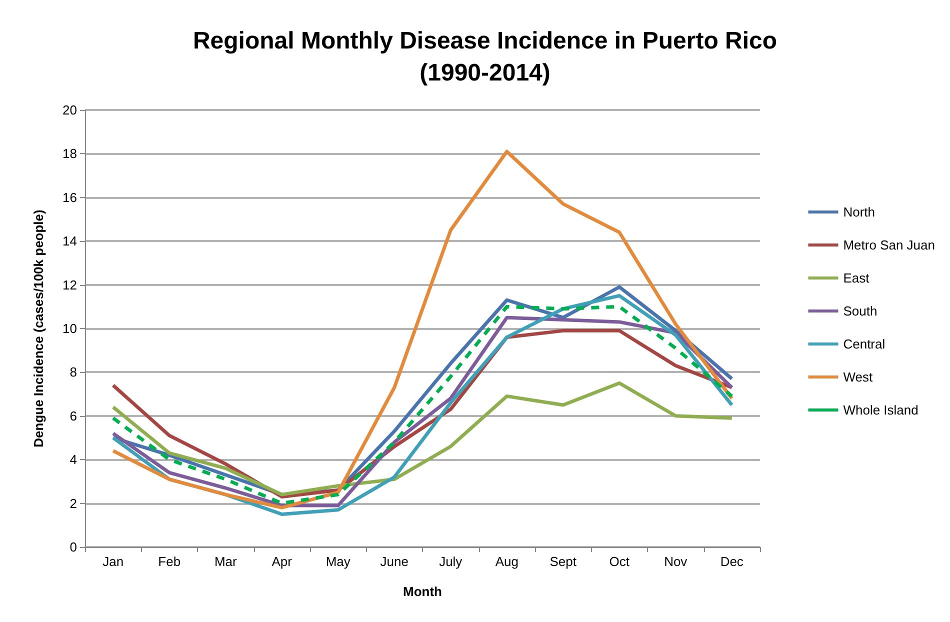 The image size is (950, 622). I want to click on x-tick-label: Jan, so click(113, 561).